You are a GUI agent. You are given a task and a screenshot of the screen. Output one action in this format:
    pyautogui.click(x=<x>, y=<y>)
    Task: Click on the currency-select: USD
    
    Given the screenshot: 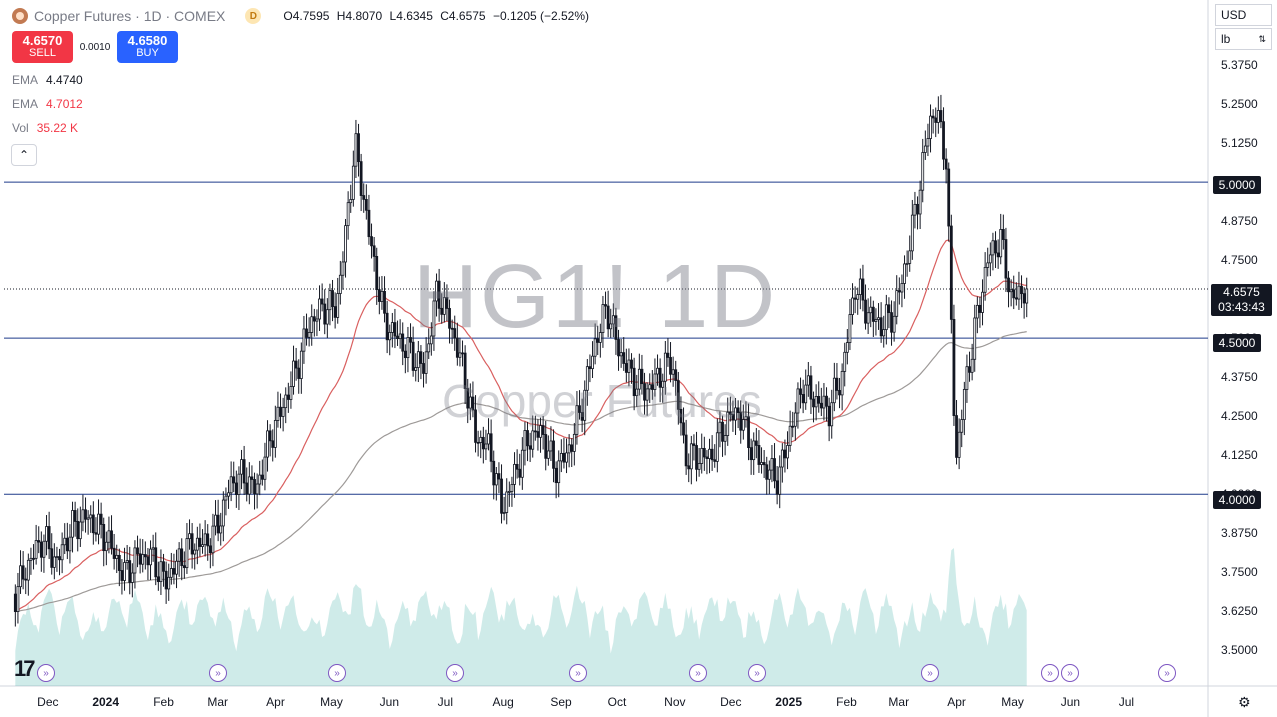 What is the action you would take?
    pyautogui.click(x=1243, y=15)
    